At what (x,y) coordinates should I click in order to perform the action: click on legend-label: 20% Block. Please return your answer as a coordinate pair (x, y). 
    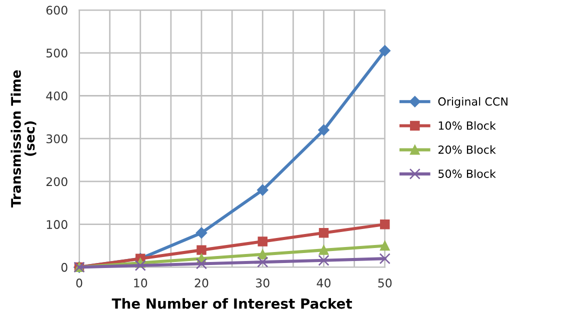
    Looking at the image, I should click on (467, 149).